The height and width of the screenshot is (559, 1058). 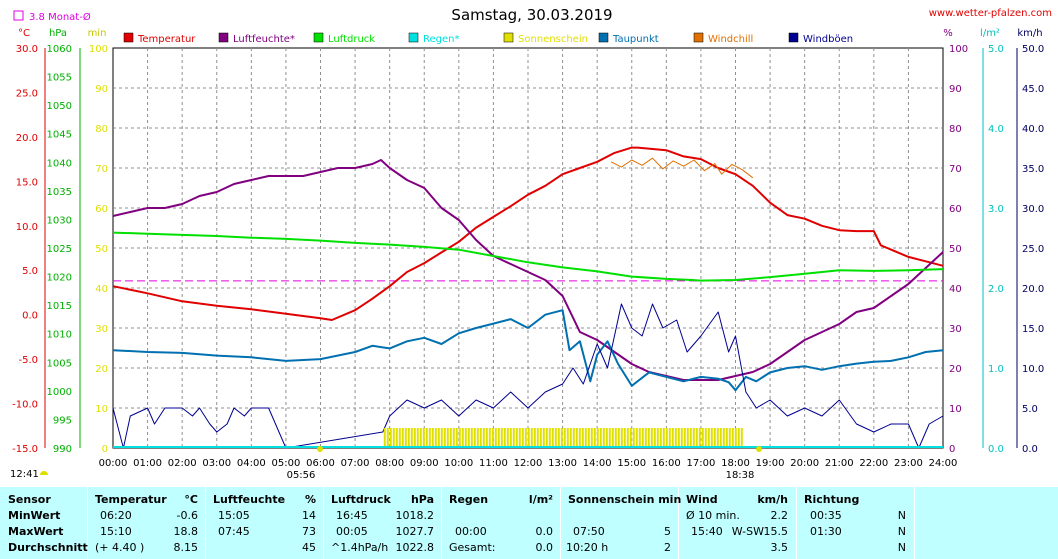 What do you see at coordinates (747, 531) in the screenshot?
I see `wind-dir: W-SW` at bounding box center [747, 531].